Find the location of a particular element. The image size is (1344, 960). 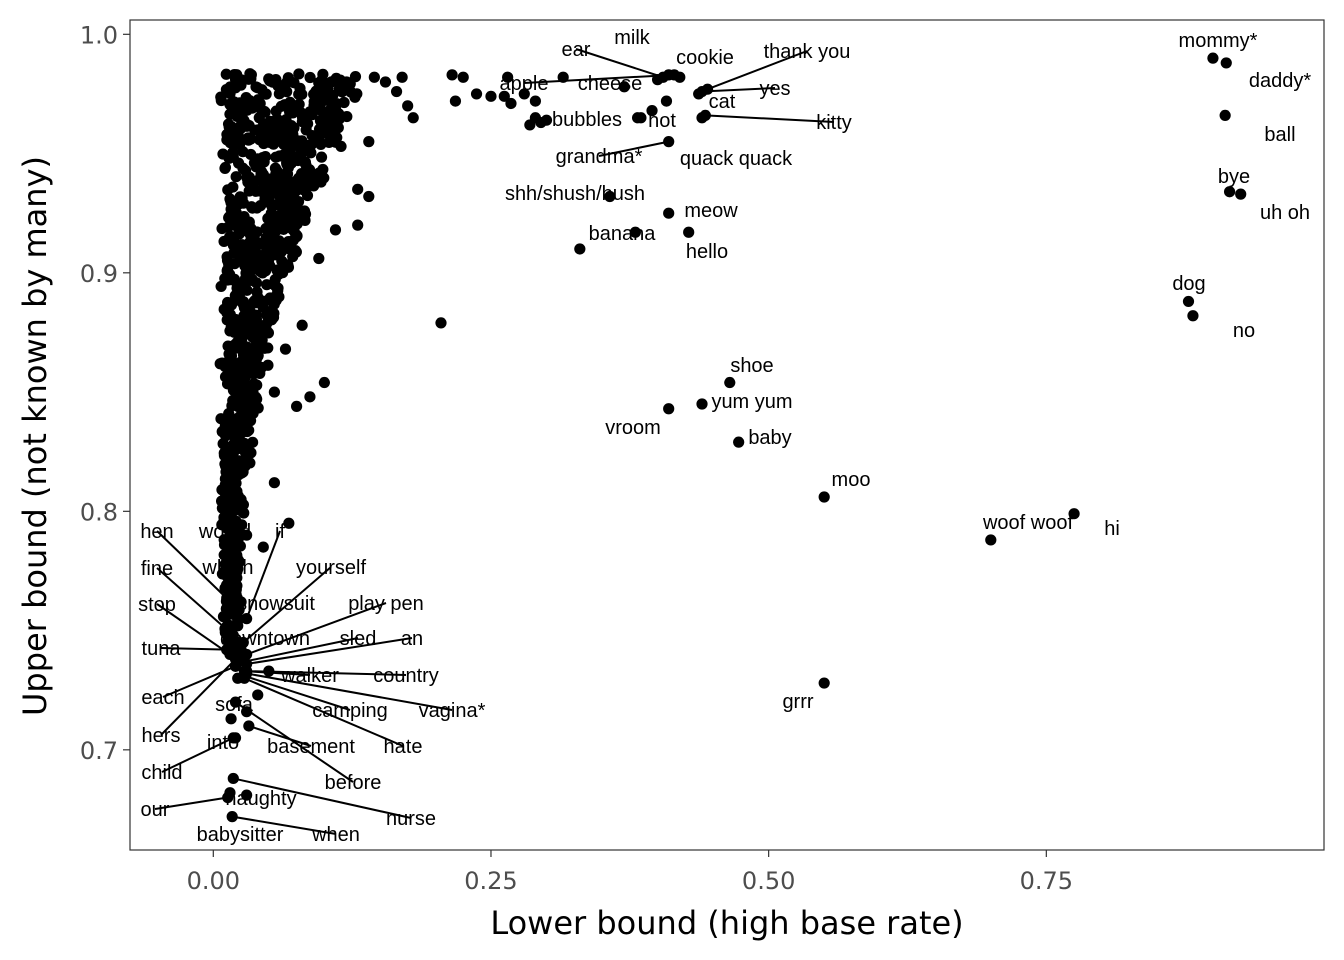

point-label: meow is located at coordinates (711, 211).